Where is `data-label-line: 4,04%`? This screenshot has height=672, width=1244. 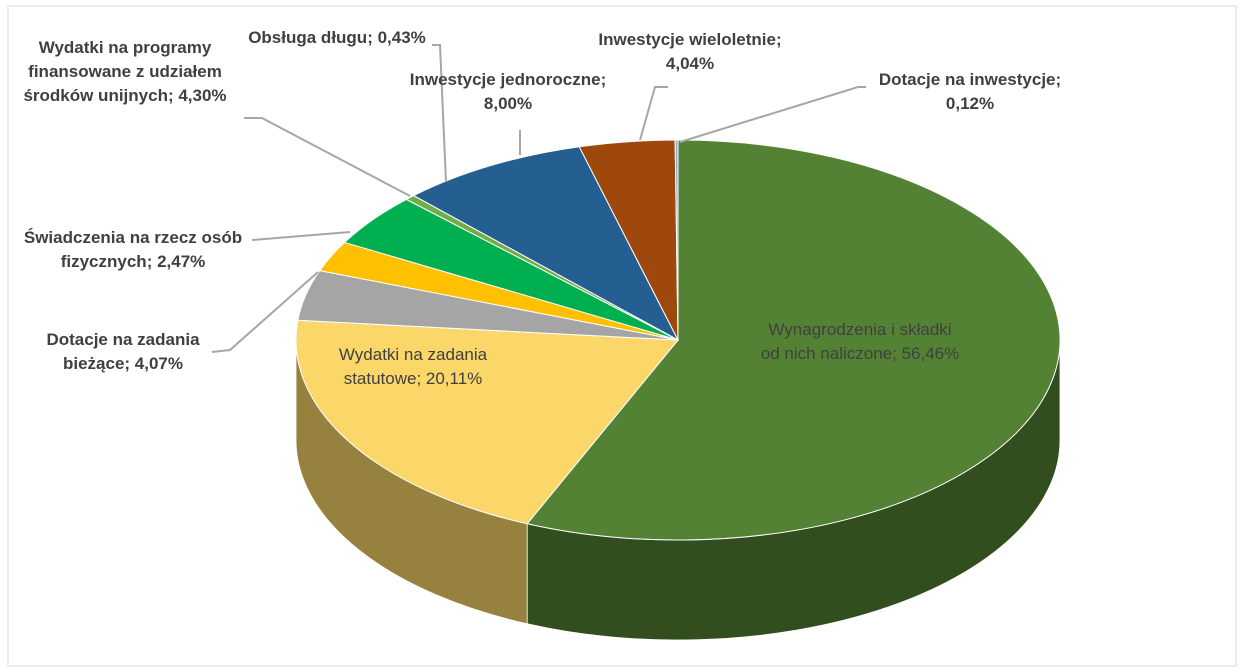
data-label-line: 4,04% is located at coordinates (690, 63).